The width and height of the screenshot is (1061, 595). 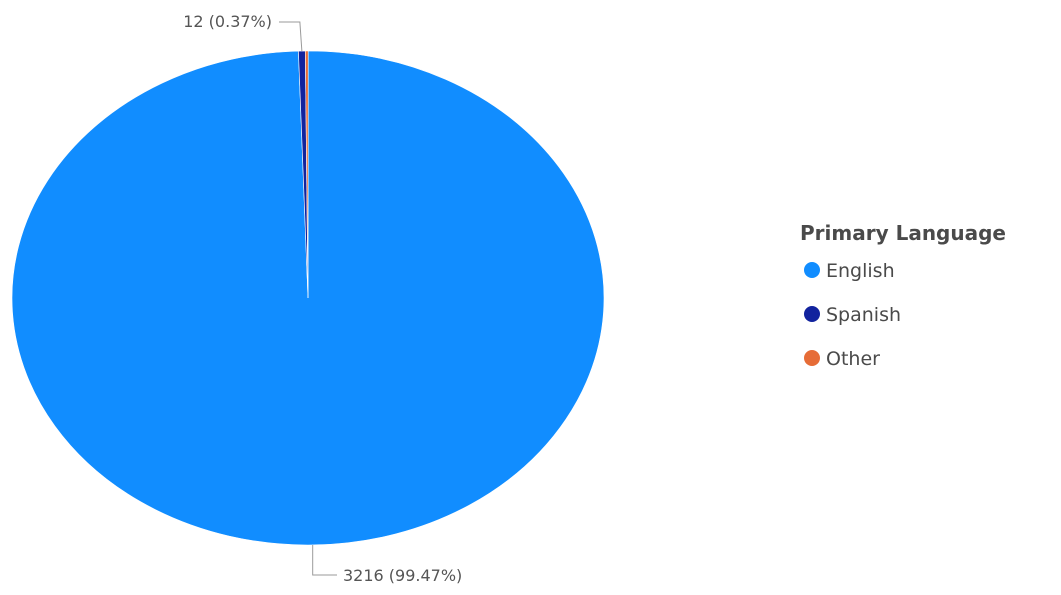 I want to click on leader-line-english, so click(x=324, y=560).